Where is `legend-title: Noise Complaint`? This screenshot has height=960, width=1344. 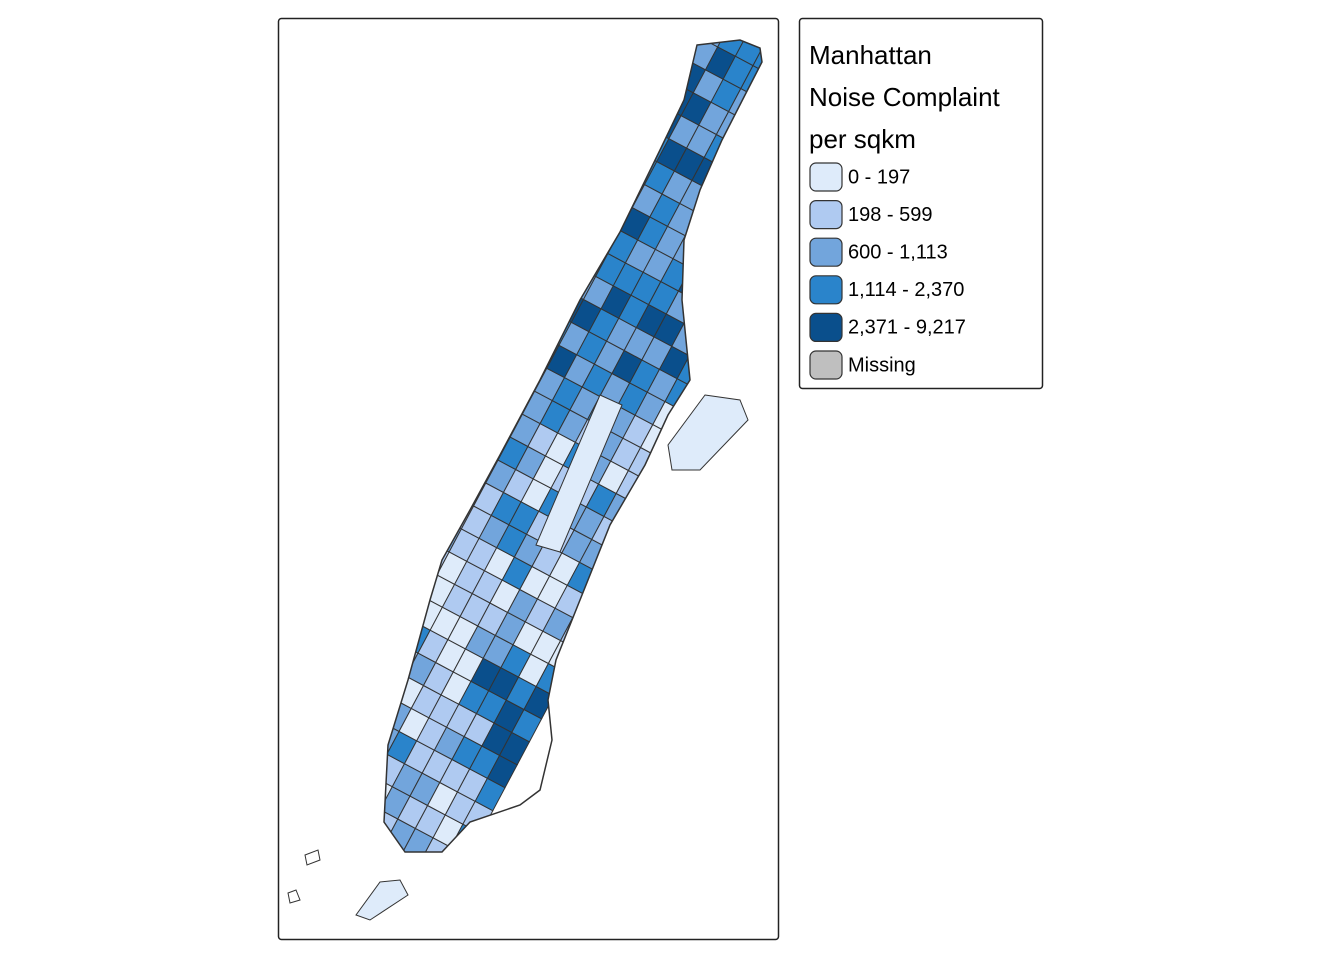
legend-title: Noise Complaint is located at coordinates (905, 97).